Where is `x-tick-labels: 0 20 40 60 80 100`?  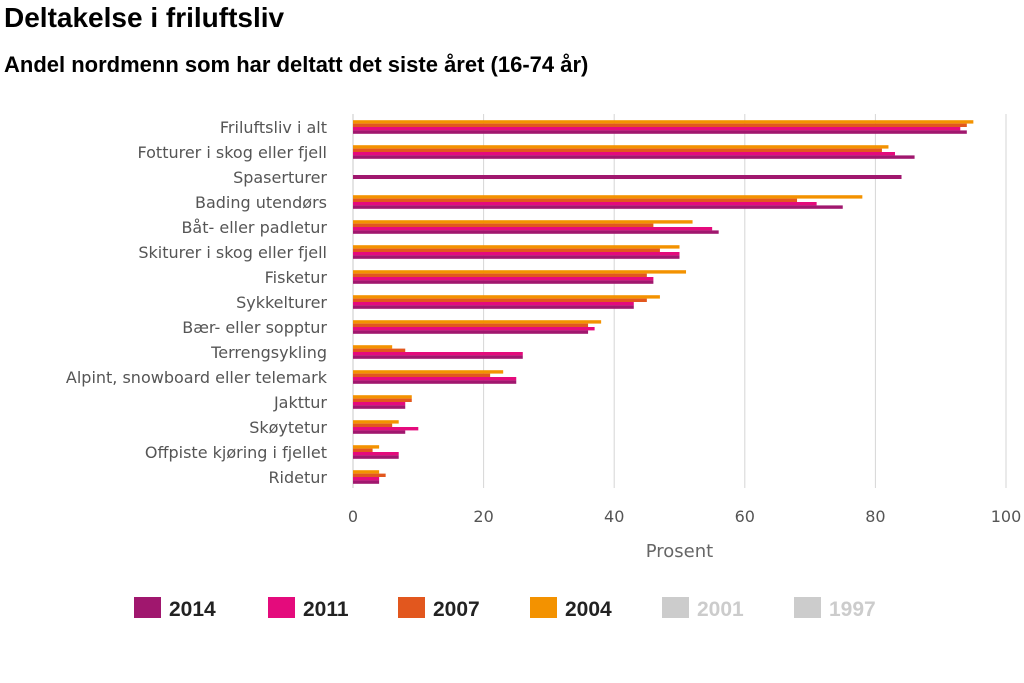 x-tick-labels: 0 20 40 60 80 100 is located at coordinates (684, 516).